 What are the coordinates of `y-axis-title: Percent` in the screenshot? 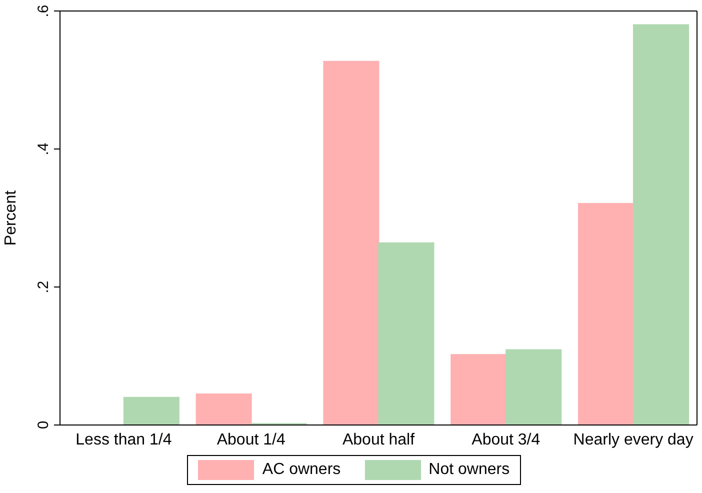 It's located at (11, 218).